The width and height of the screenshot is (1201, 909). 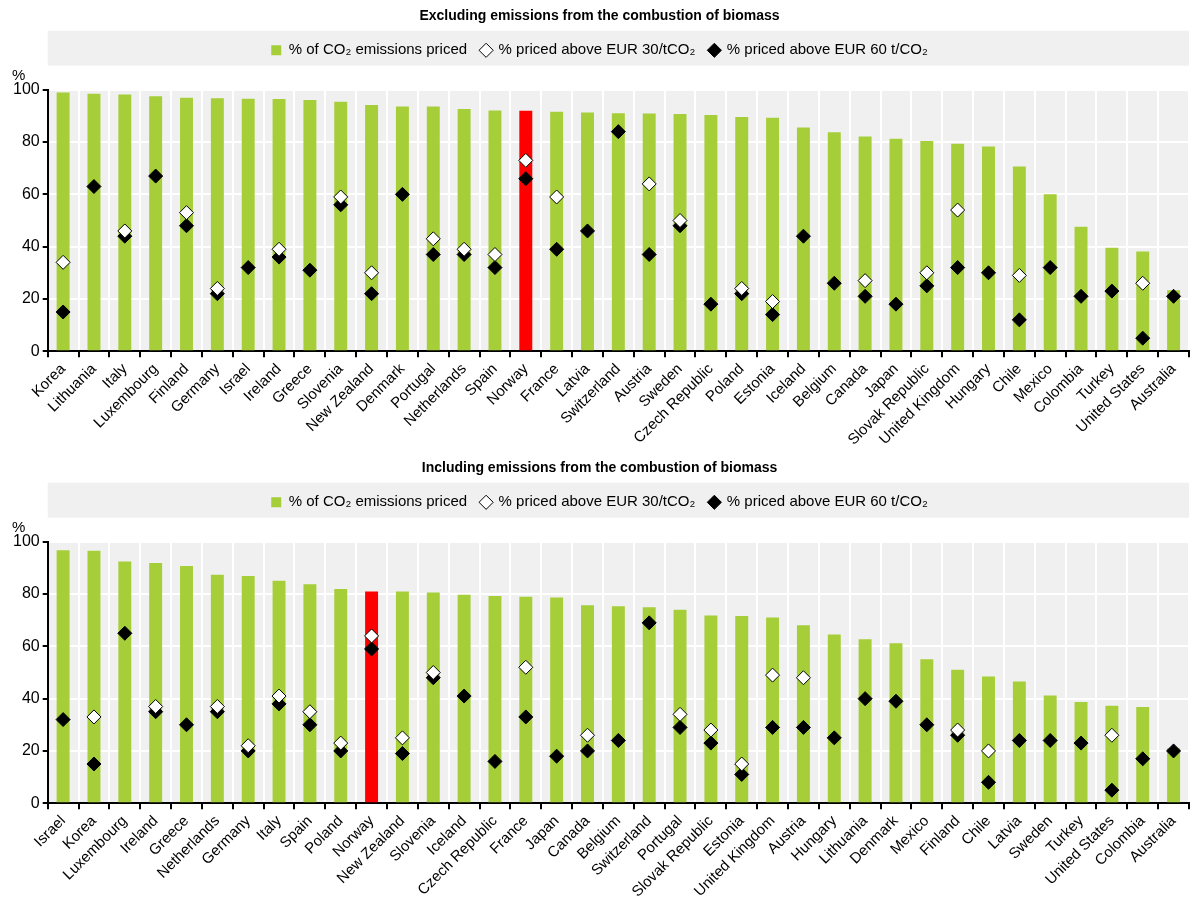 What do you see at coordinates (599, 15) in the screenshot?
I see `chart-title: Excluding emissions from the combustion of biomass` at bounding box center [599, 15].